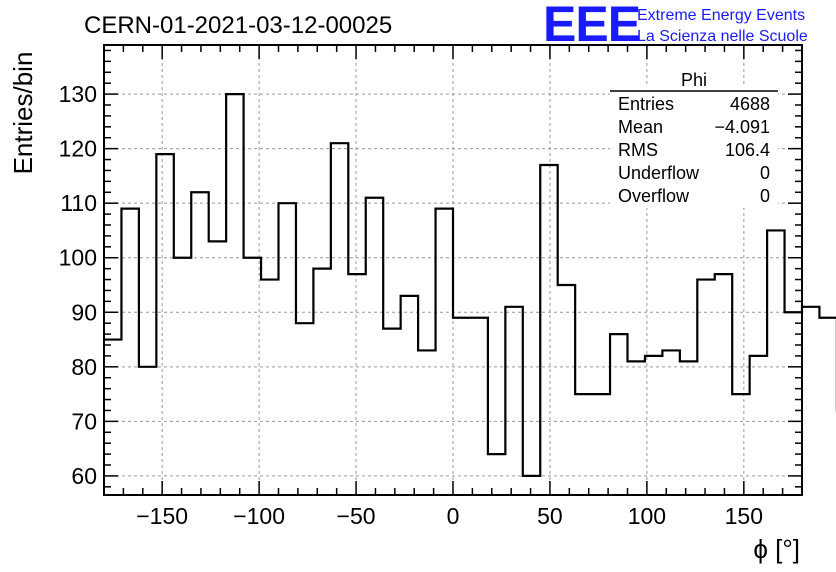 The height and width of the screenshot is (572, 836). What do you see at coordinates (721, 15) in the screenshot?
I see `logo-line-1: Extreme Energy Events` at bounding box center [721, 15].